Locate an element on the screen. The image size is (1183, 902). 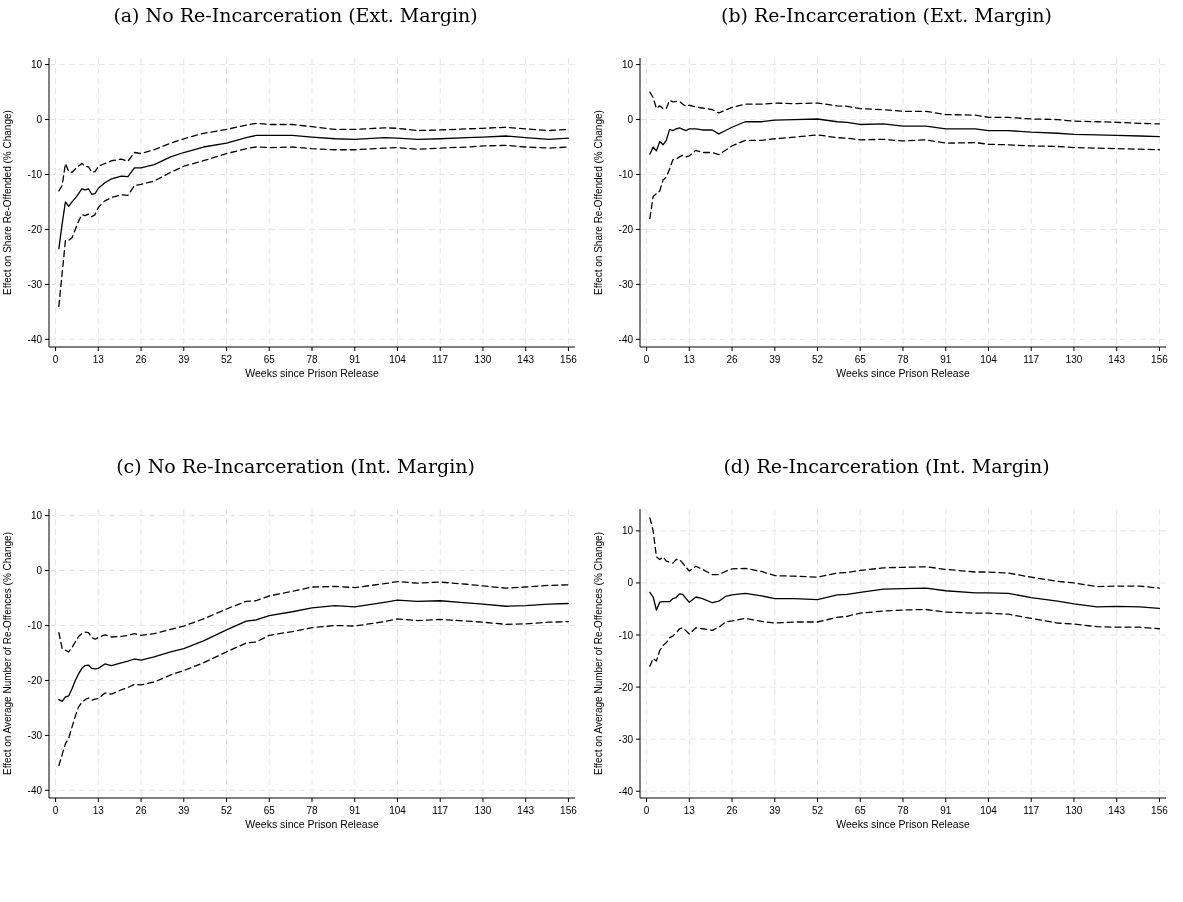
chart-title: (a) No Re-Incarceration (Ext. Margin) is located at coordinates (295, 15).